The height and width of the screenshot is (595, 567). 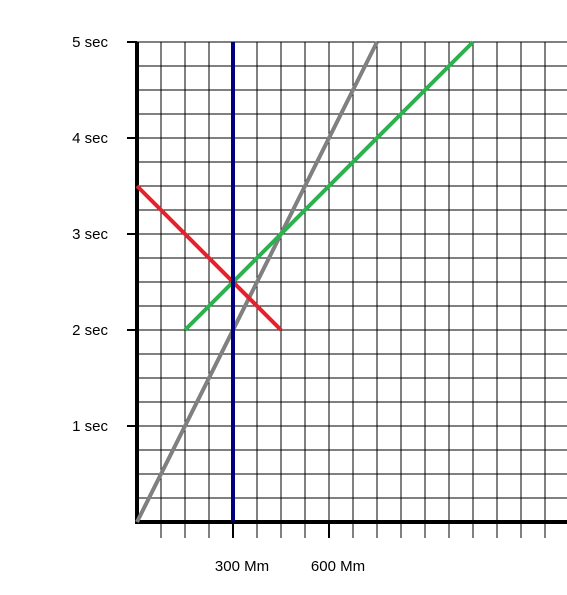 I want to click on line-series, so click(x=209, y=258).